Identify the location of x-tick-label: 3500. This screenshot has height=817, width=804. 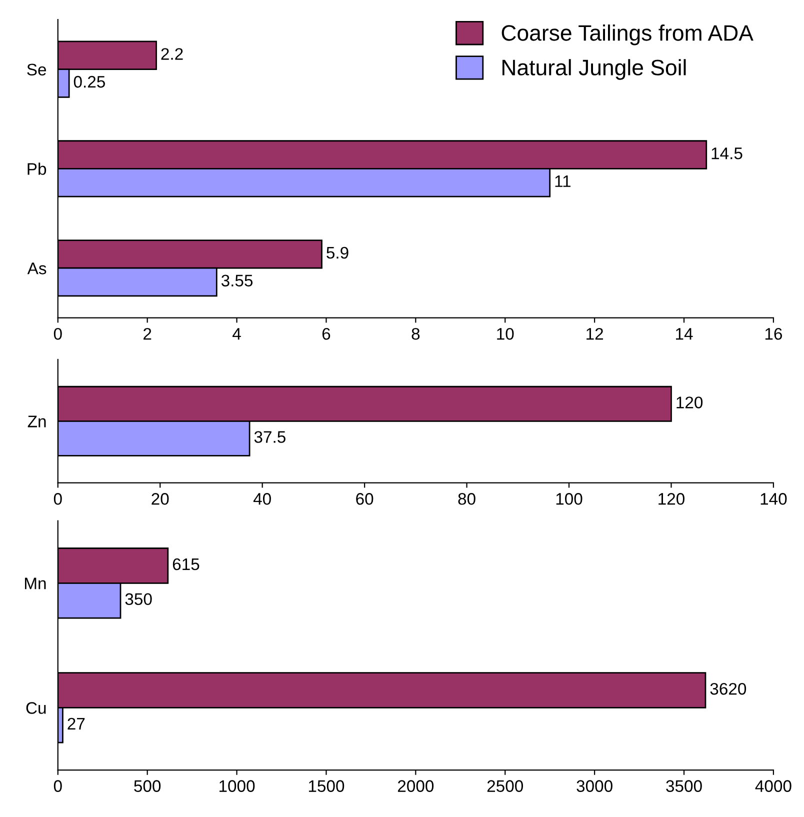
(684, 786).